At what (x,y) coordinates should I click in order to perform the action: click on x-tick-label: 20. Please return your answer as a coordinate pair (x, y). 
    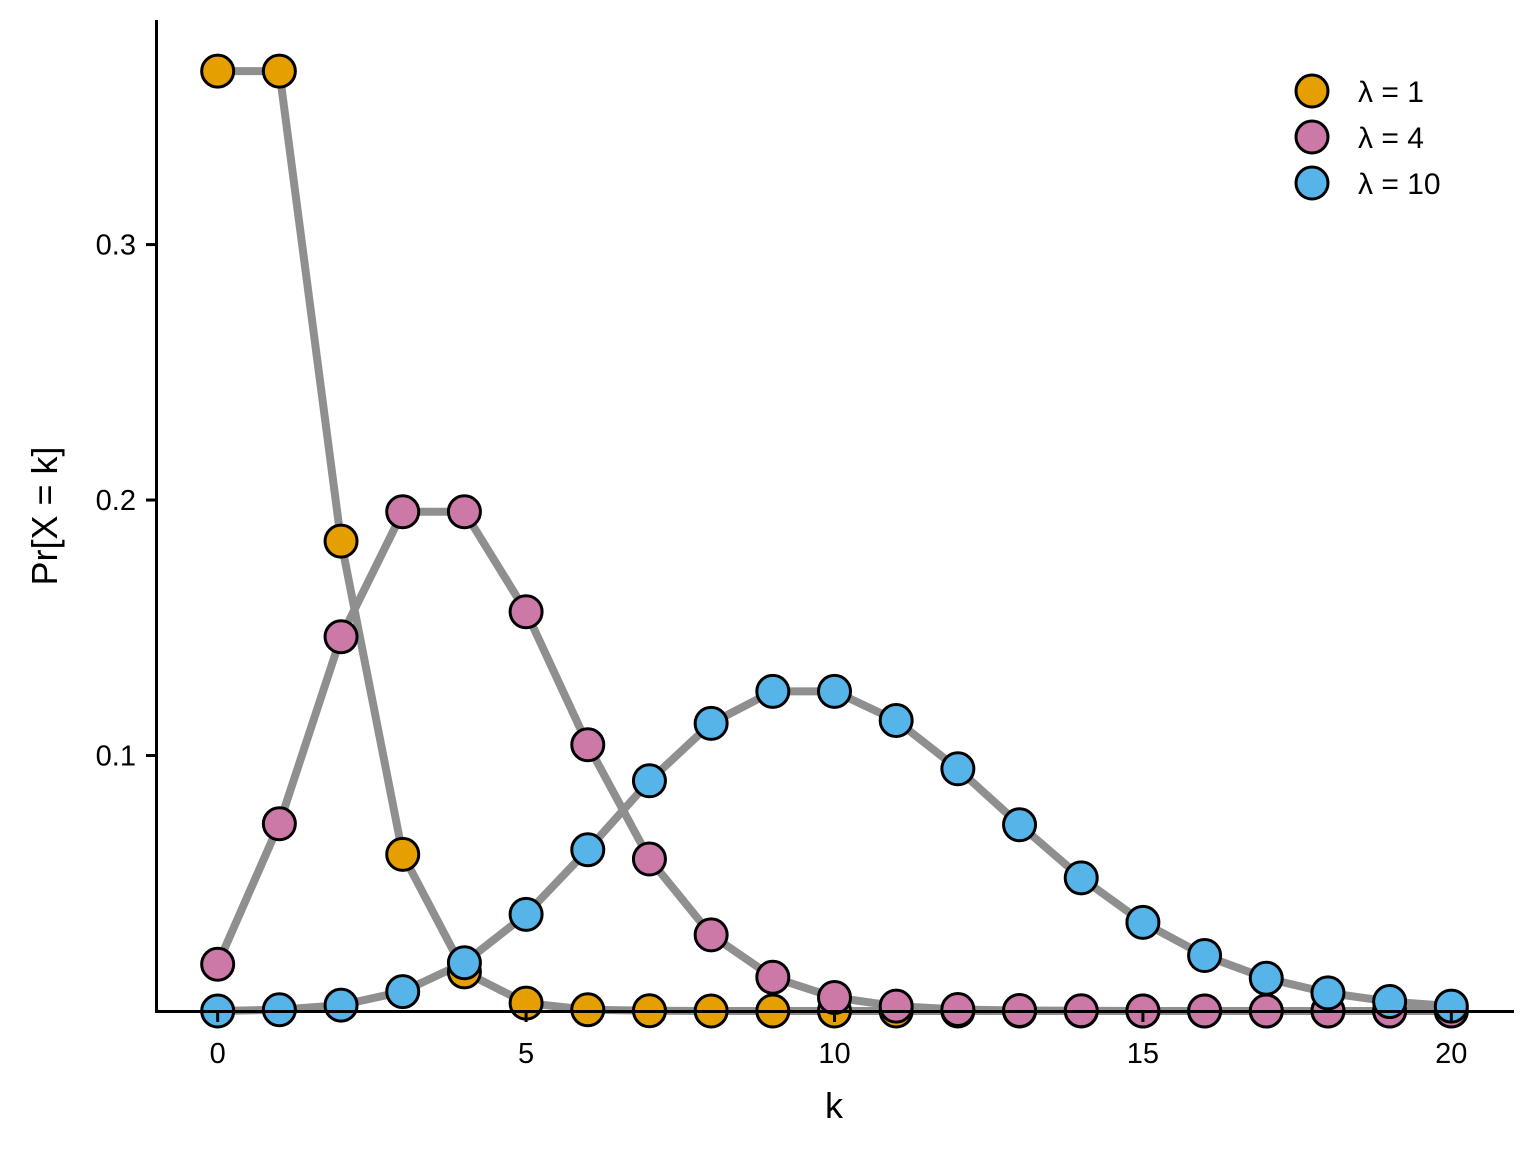
    Looking at the image, I should click on (1451, 1054).